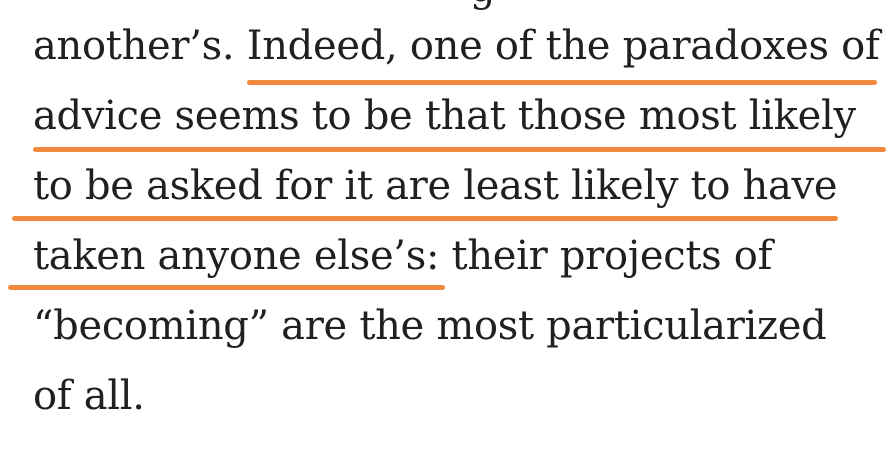  I want to click on text-line: of all., so click(89, 396).